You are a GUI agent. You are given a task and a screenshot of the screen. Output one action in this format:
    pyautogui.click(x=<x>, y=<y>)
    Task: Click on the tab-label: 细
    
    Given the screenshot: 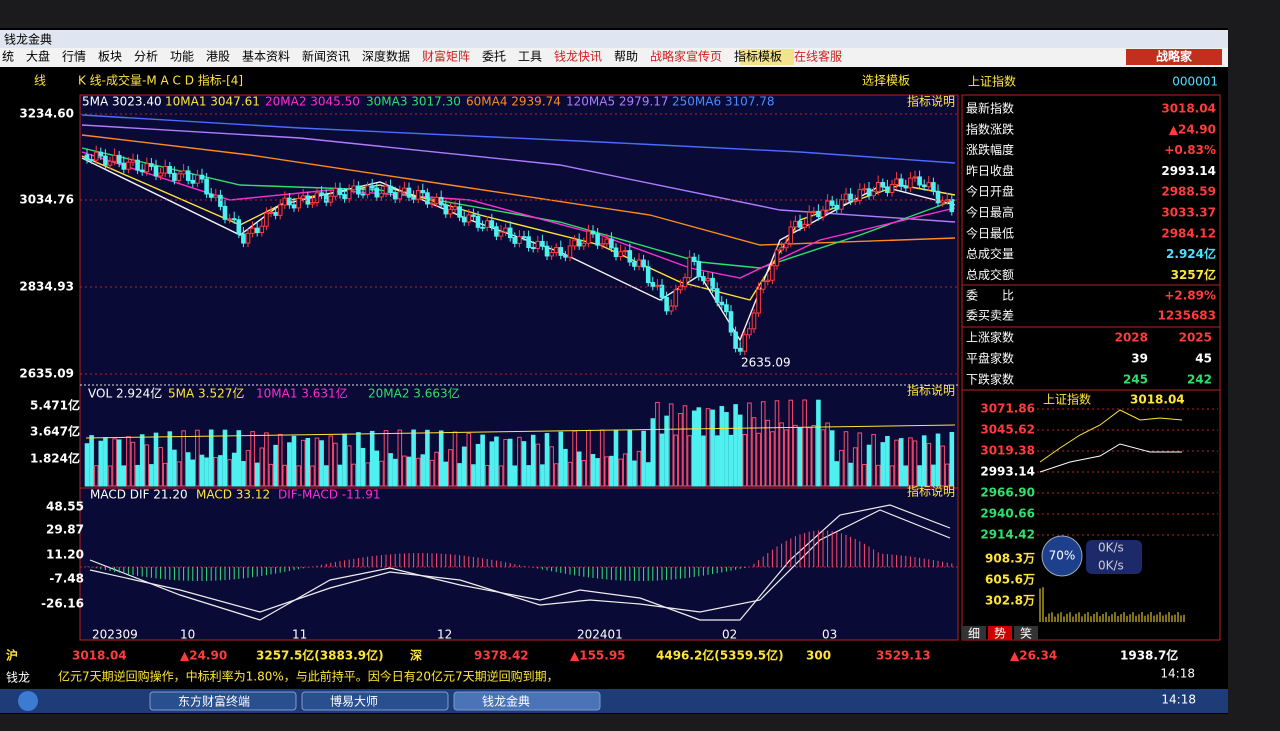 What is the action you would take?
    pyautogui.click(x=974, y=634)
    